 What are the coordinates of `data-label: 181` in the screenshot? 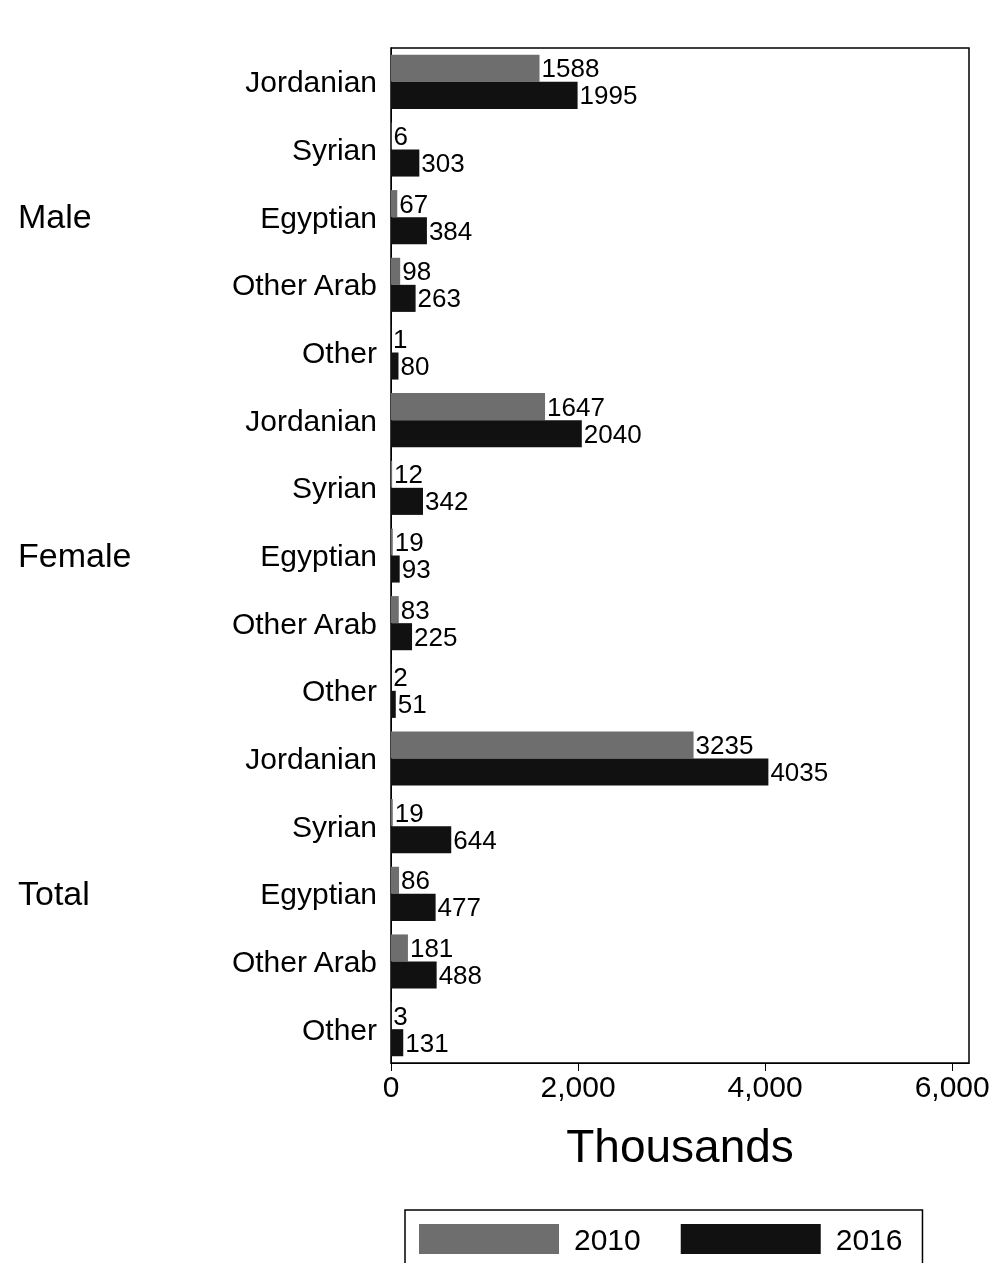 It's located at (431, 947).